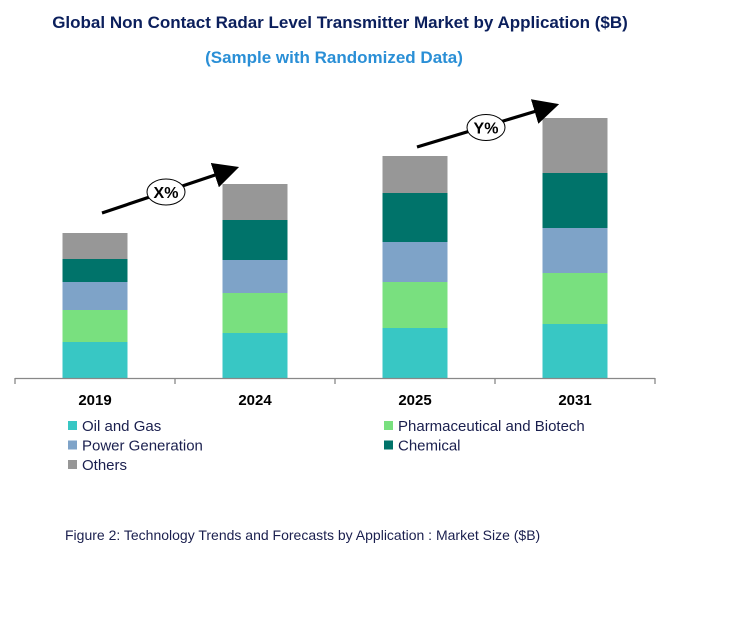  Describe the element at coordinates (95, 360) in the screenshot. I see `bar-segment-2019-oil-and-gas` at that location.